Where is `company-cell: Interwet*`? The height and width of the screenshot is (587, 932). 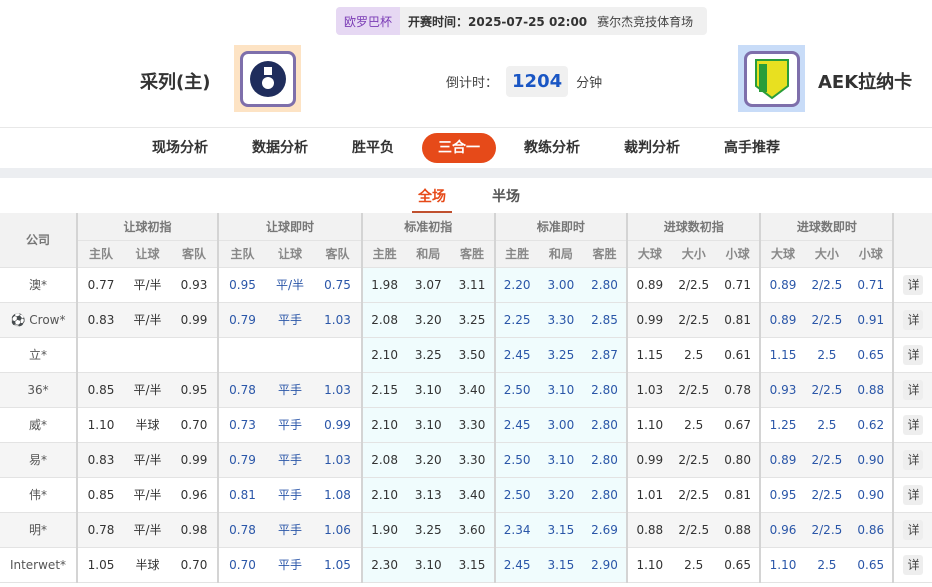 company-cell: Interwet* is located at coordinates (38, 565).